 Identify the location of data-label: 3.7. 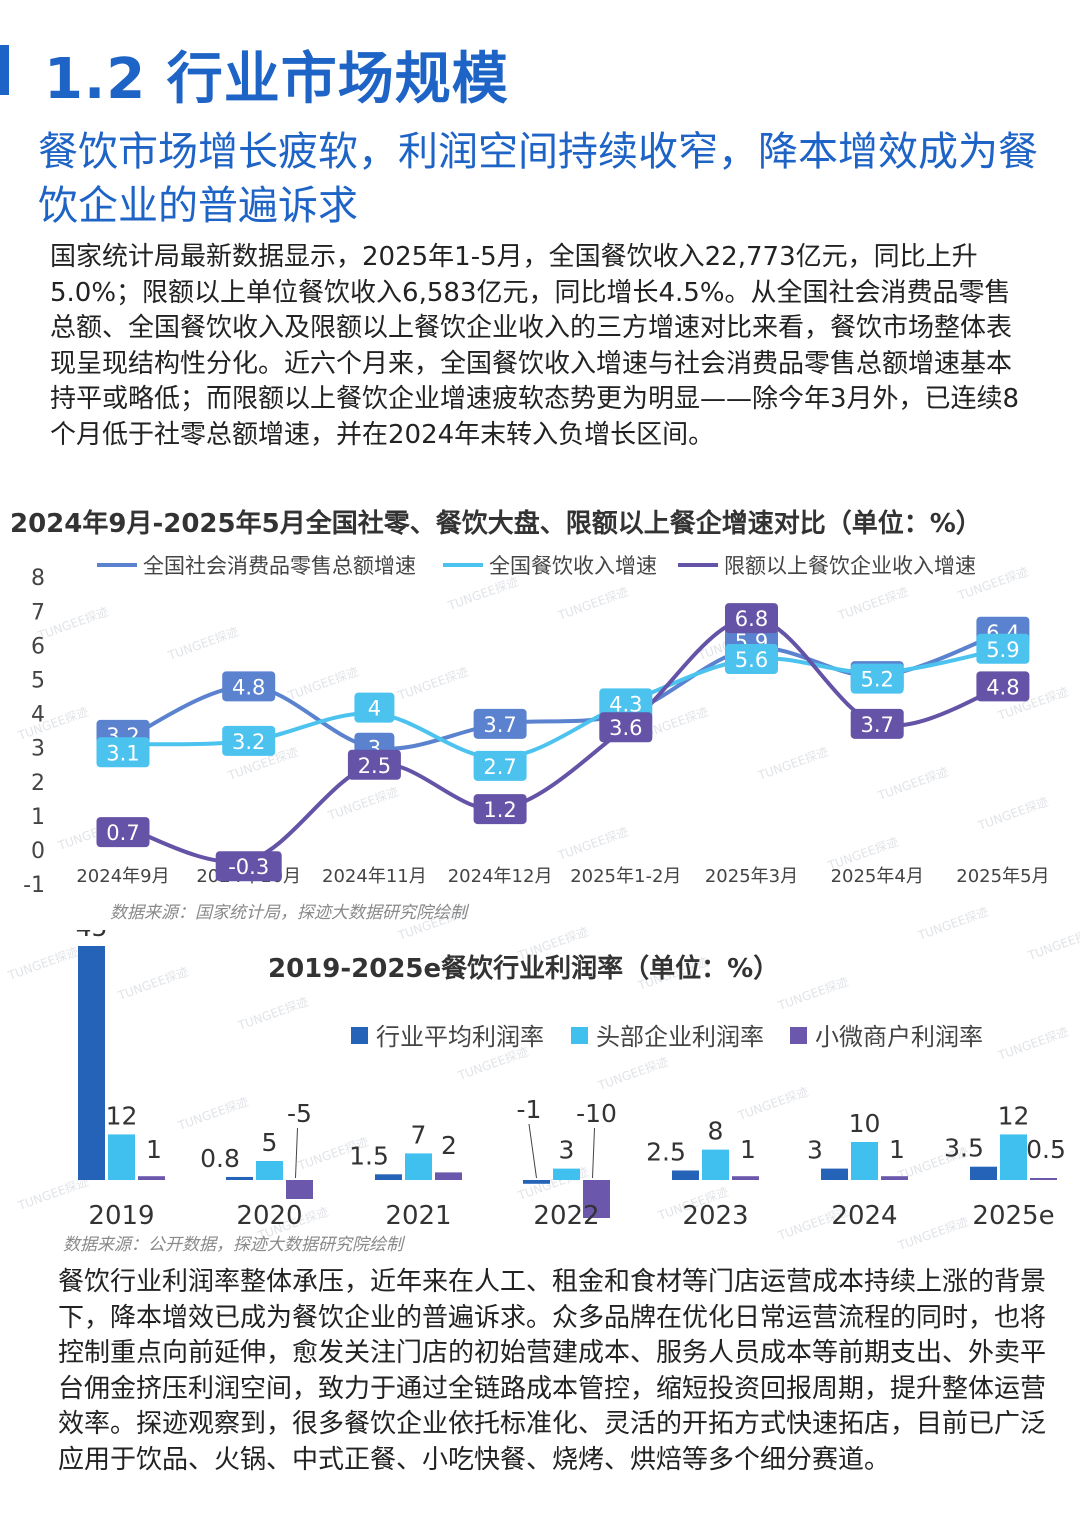
(499, 725).